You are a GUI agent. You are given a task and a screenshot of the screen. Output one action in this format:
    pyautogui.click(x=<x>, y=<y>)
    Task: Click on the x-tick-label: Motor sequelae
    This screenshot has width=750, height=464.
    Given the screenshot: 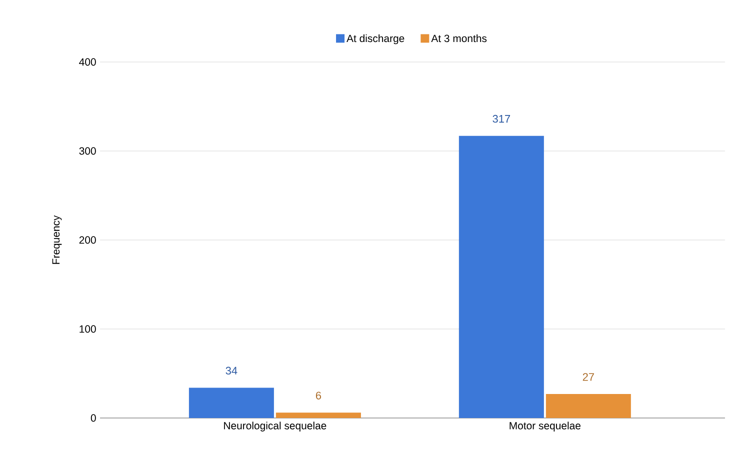 What is the action you would take?
    pyautogui.click(x=545, y=427)
    